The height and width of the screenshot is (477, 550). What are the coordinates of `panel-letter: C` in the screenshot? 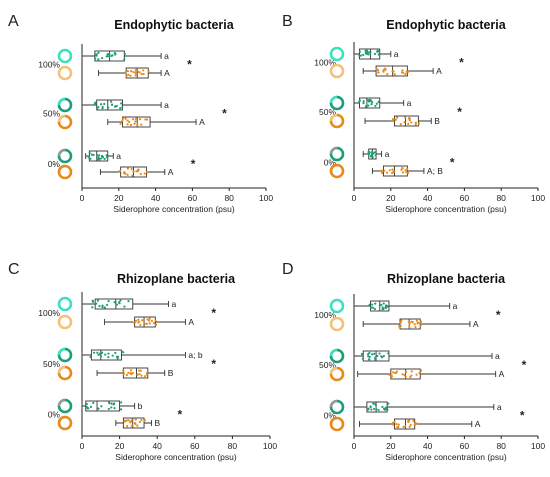 It's located at (14, 269).